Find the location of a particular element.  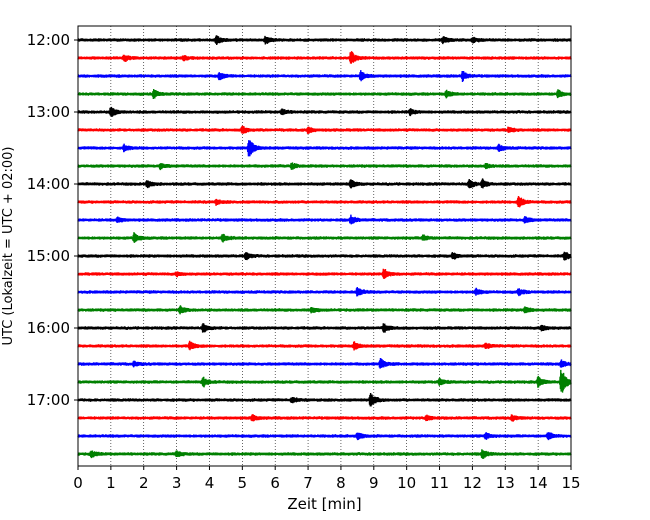

y-tick-label-17:00: 17:00 is located at coordinates (48, 400).